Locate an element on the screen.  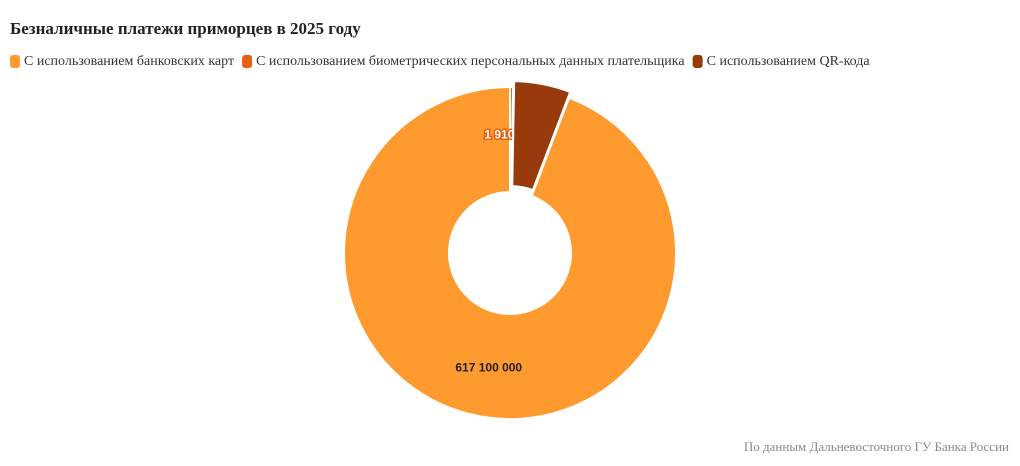
legend-label: С использованием QR-кода is located at coordinates (789, 61).